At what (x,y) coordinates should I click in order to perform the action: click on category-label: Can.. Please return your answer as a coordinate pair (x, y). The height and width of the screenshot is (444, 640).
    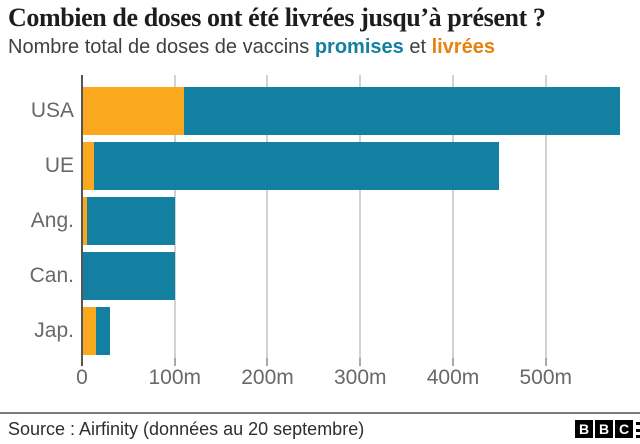
    Looking at the image, I should click on (51, 275).